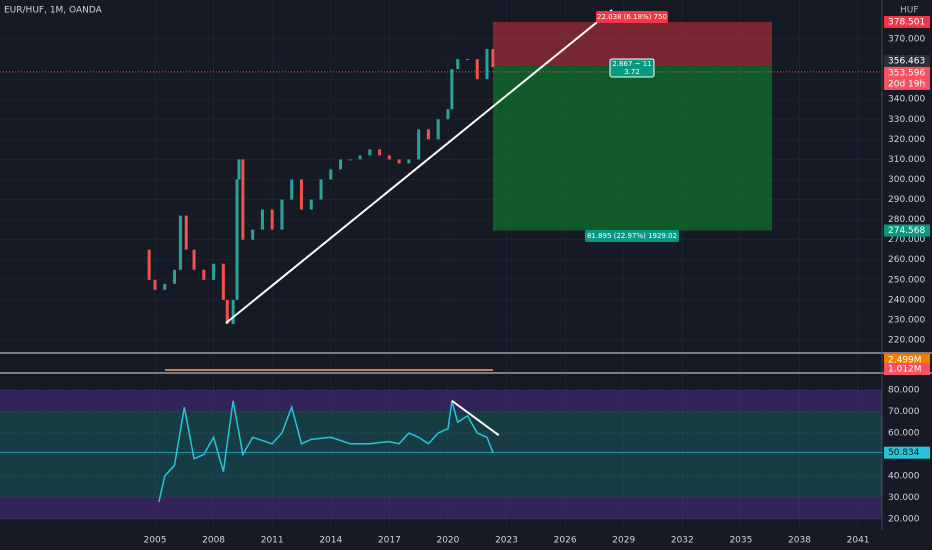  Describe the element at coordinates (389, 541) in the screenshot. I see `time-tick-label: 2017` at that location.